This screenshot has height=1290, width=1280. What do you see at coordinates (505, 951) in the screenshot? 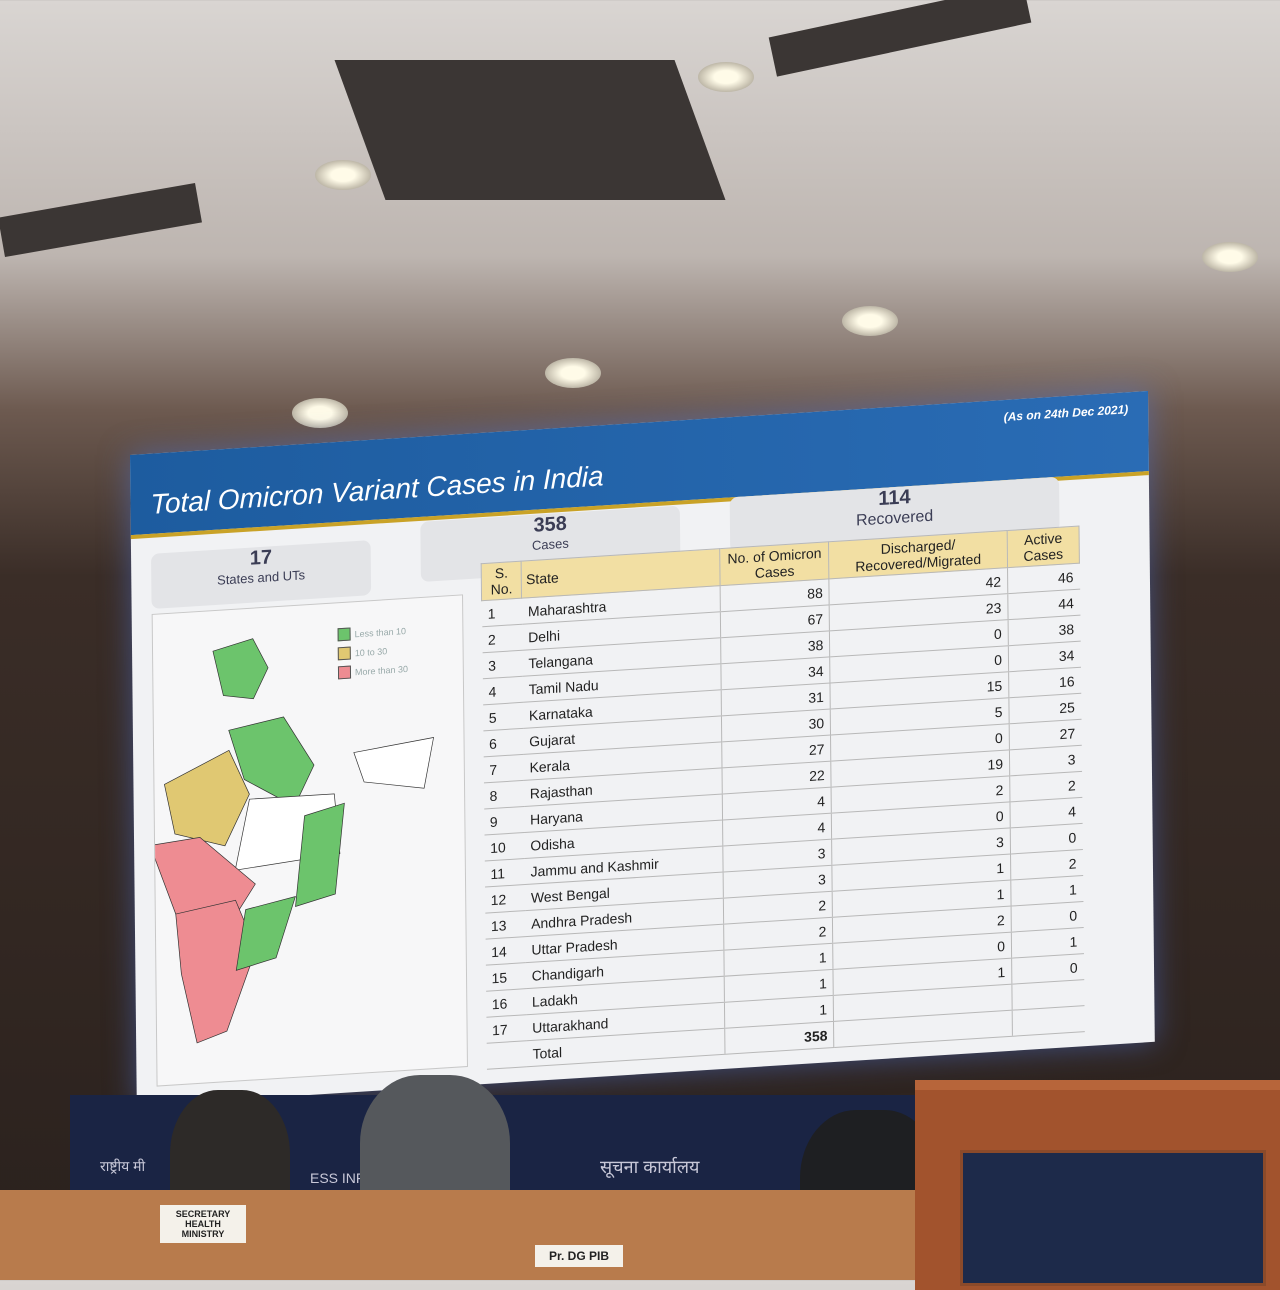
I see `serial-number: 14` at bounding box center [505, 951].